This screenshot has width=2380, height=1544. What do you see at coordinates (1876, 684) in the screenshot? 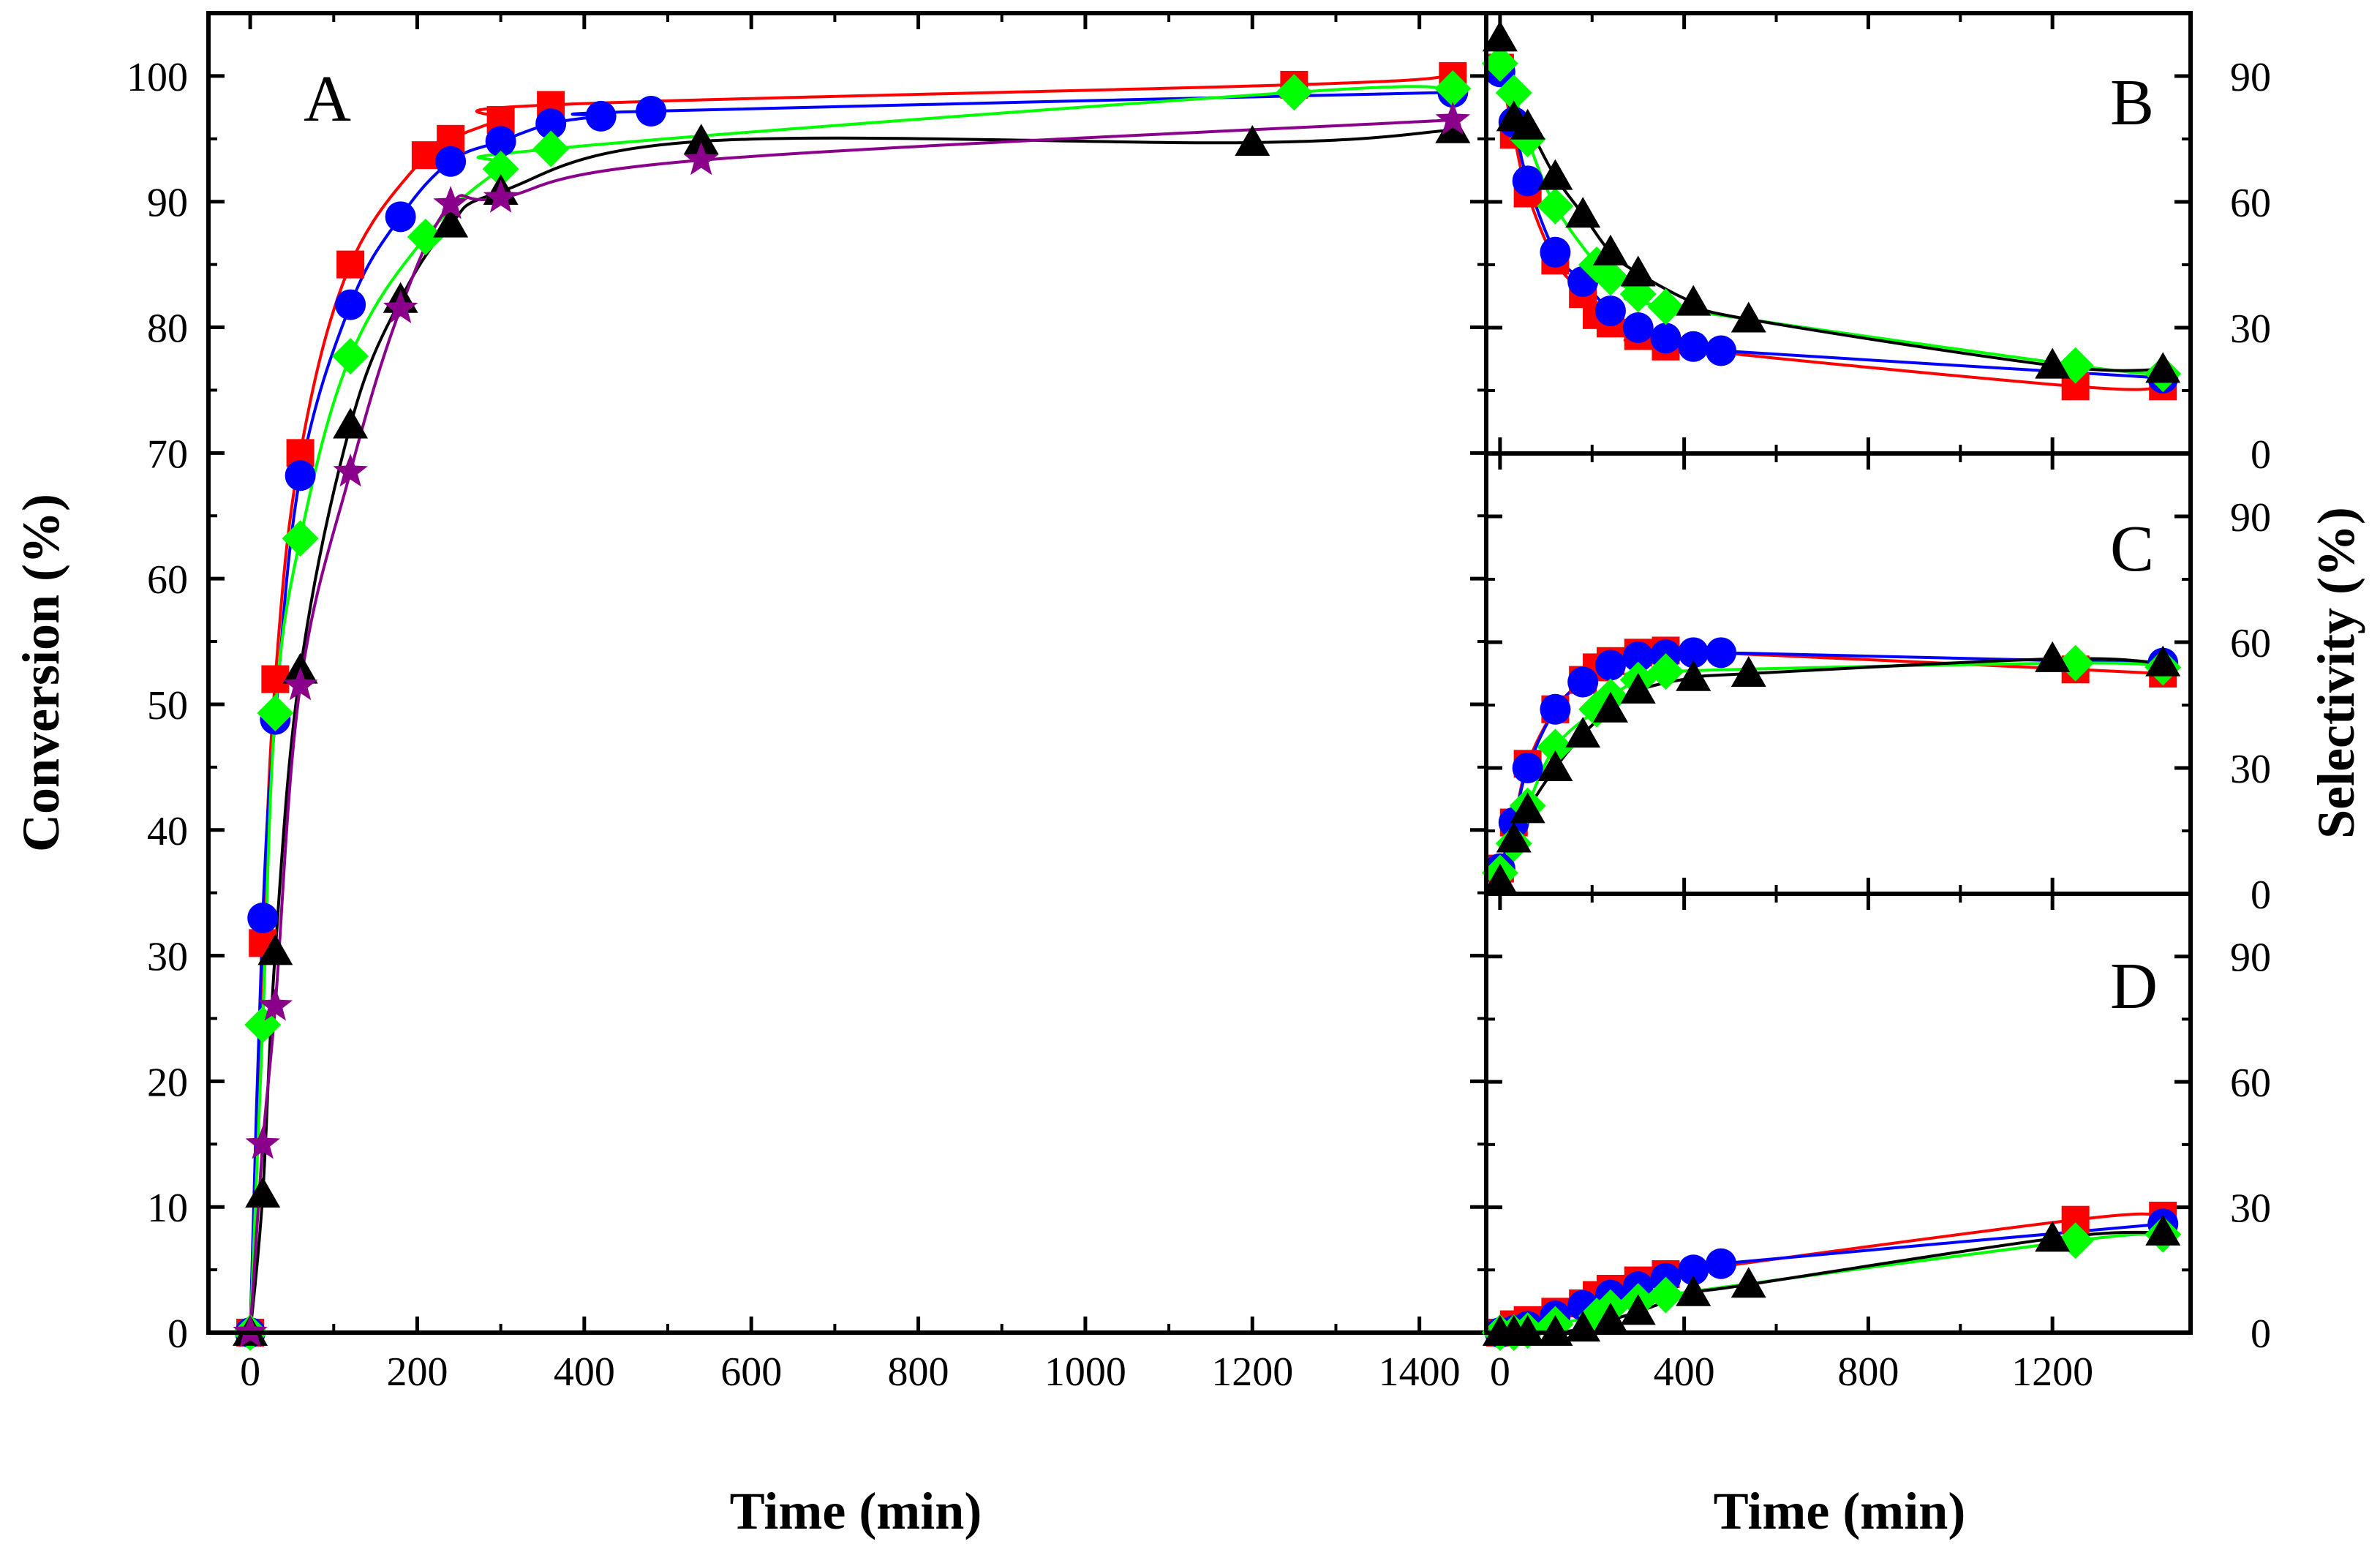
I see `panel-c: 0 30 60 90 C` at bounding box center [1876, 684].